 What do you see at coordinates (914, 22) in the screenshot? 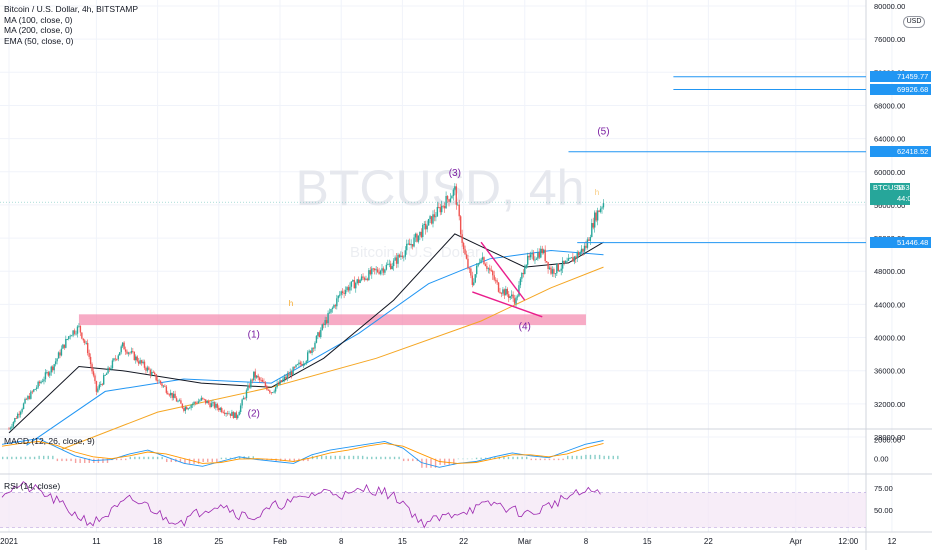
I see `currency-button: USD` at bounding box center [914, 22].